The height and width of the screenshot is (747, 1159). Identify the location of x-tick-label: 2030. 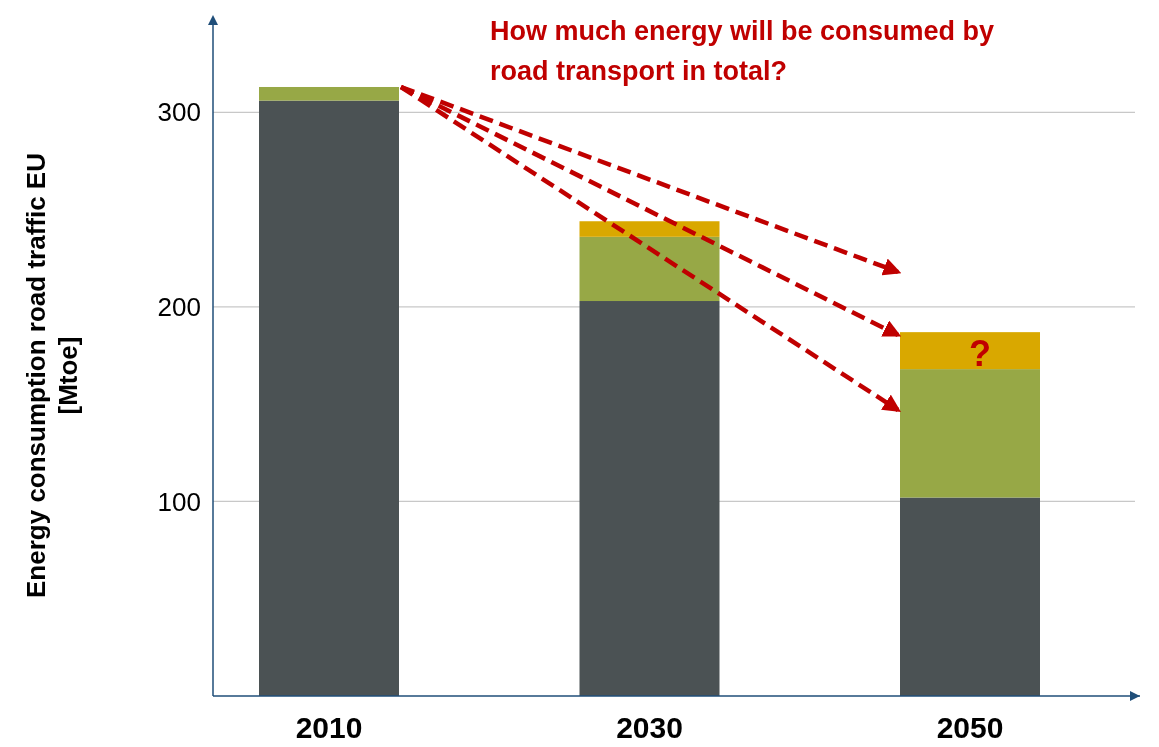
(649, 727).